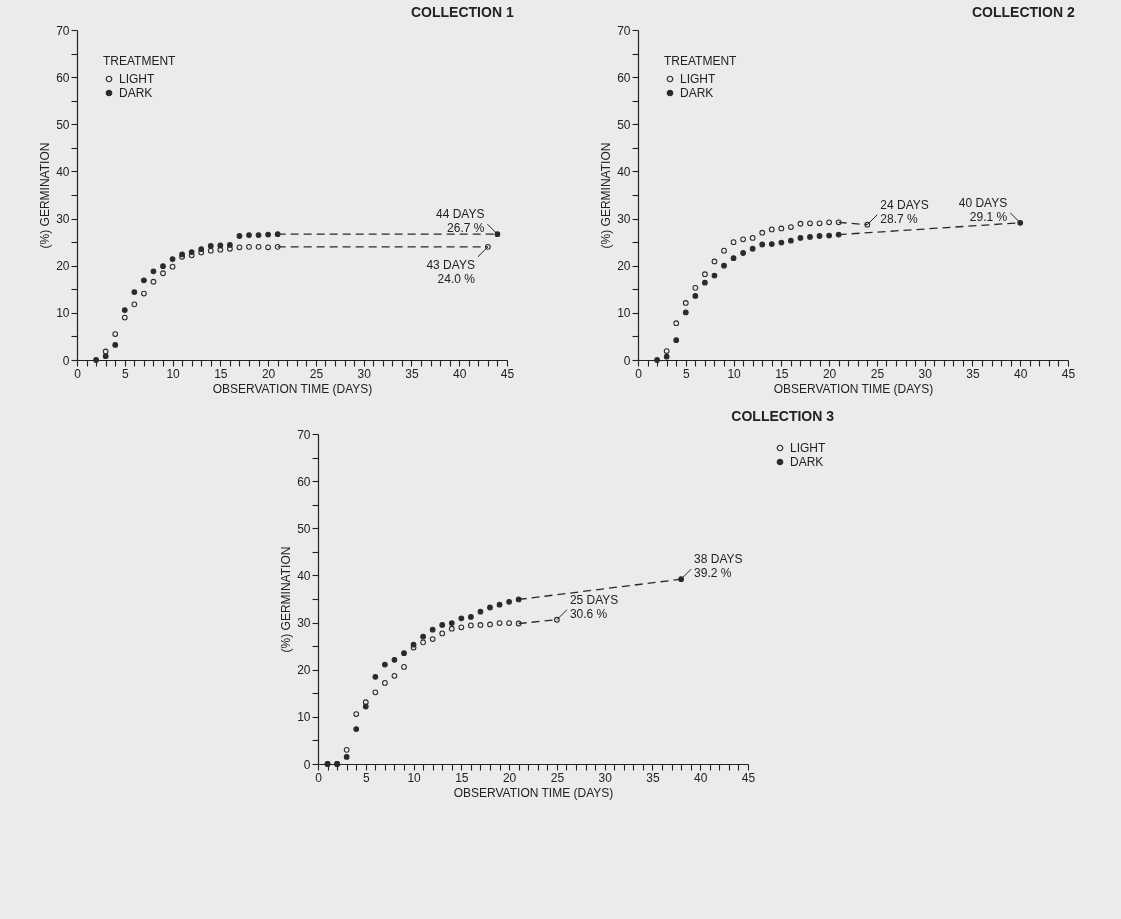 The width and height of the screenshot is (1121, 919). Describe the element at coordinates (78, 373) in the screenshot. I see `x-tick-label: 0` at that location.